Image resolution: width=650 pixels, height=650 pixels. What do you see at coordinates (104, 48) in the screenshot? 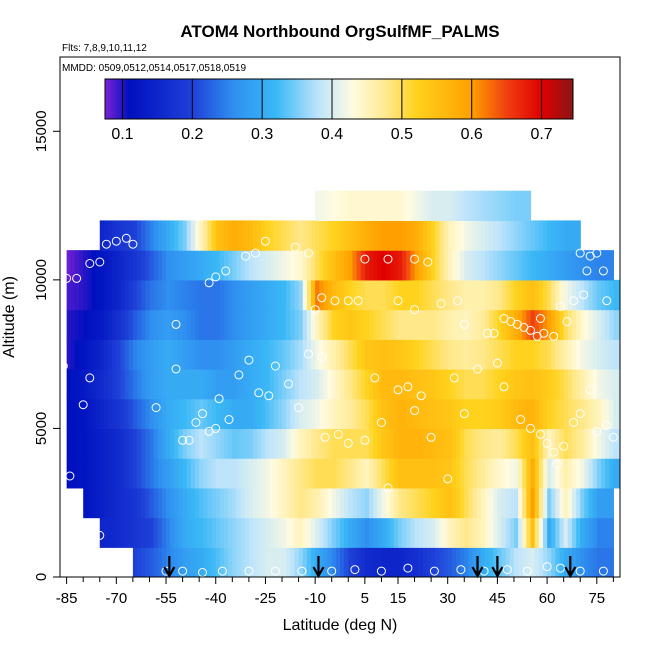
I see `flights-subtitle: Flts: 7,8,9,10,11,12` at bounding box center [104, 48].